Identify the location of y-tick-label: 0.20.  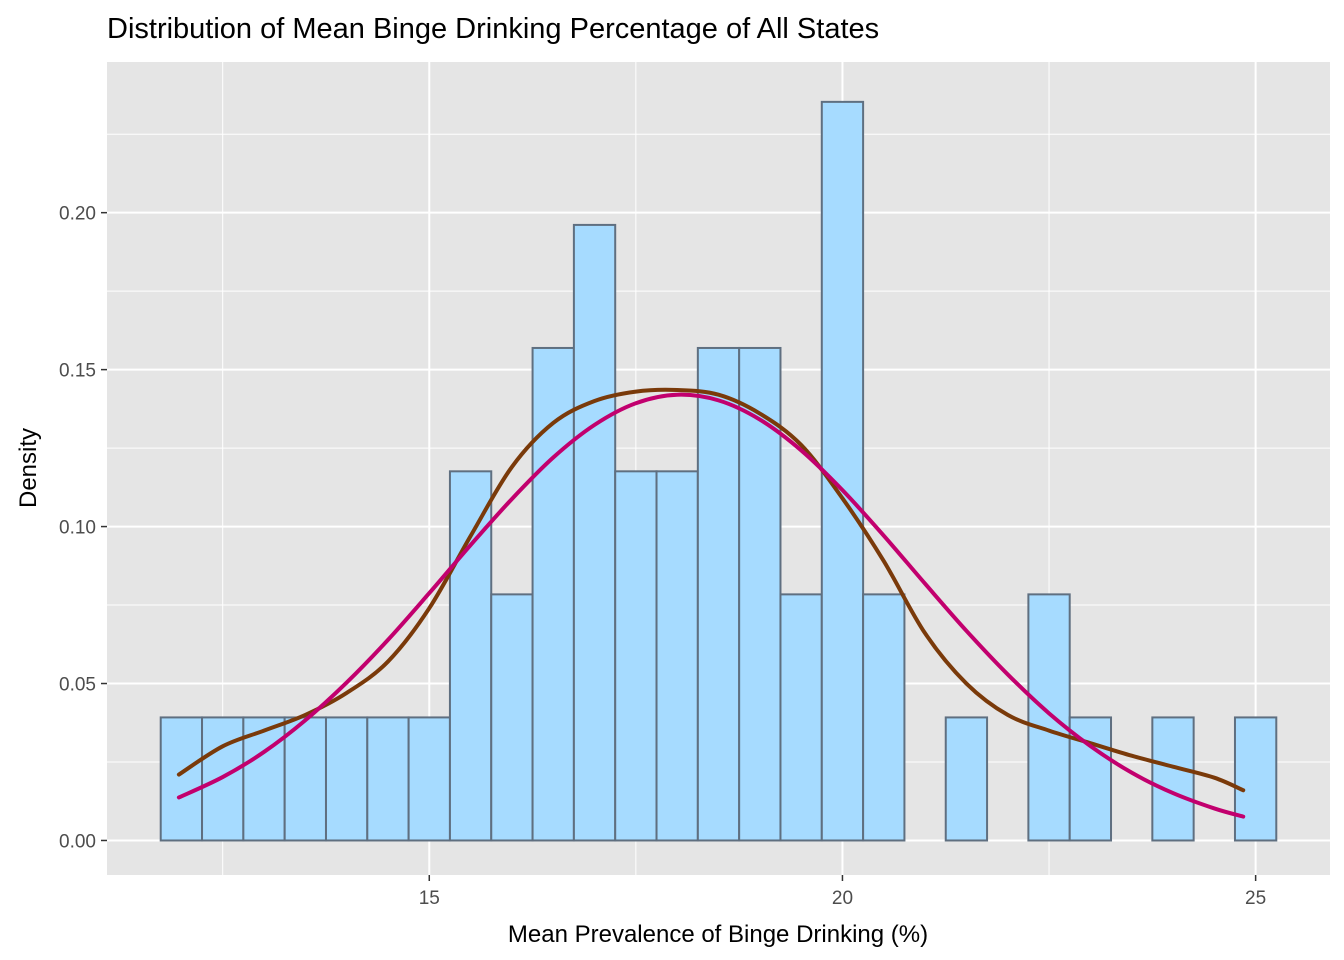
(77, 214).